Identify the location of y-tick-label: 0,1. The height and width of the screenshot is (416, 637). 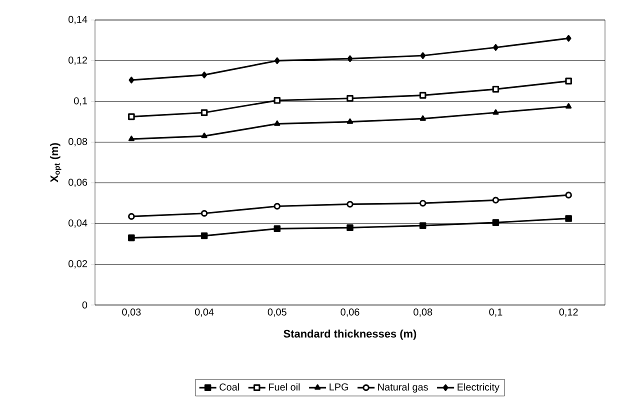
(81, 101).